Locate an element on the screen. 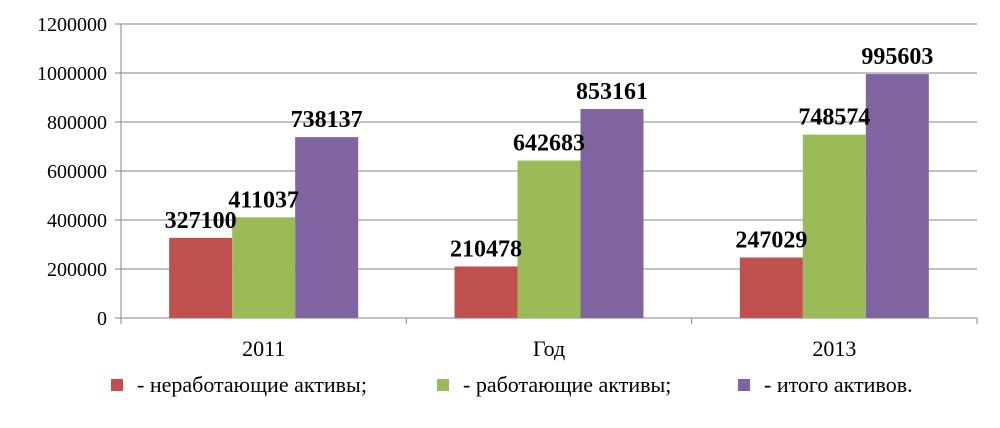 This screenshot has width=1000, height=428. legend-label-total: - итого активов. is located at coordinates (838, 384).